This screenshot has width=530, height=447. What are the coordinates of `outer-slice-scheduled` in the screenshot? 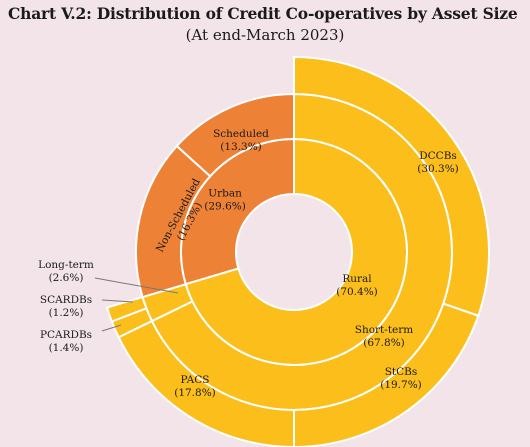 It's located at (235, 135).